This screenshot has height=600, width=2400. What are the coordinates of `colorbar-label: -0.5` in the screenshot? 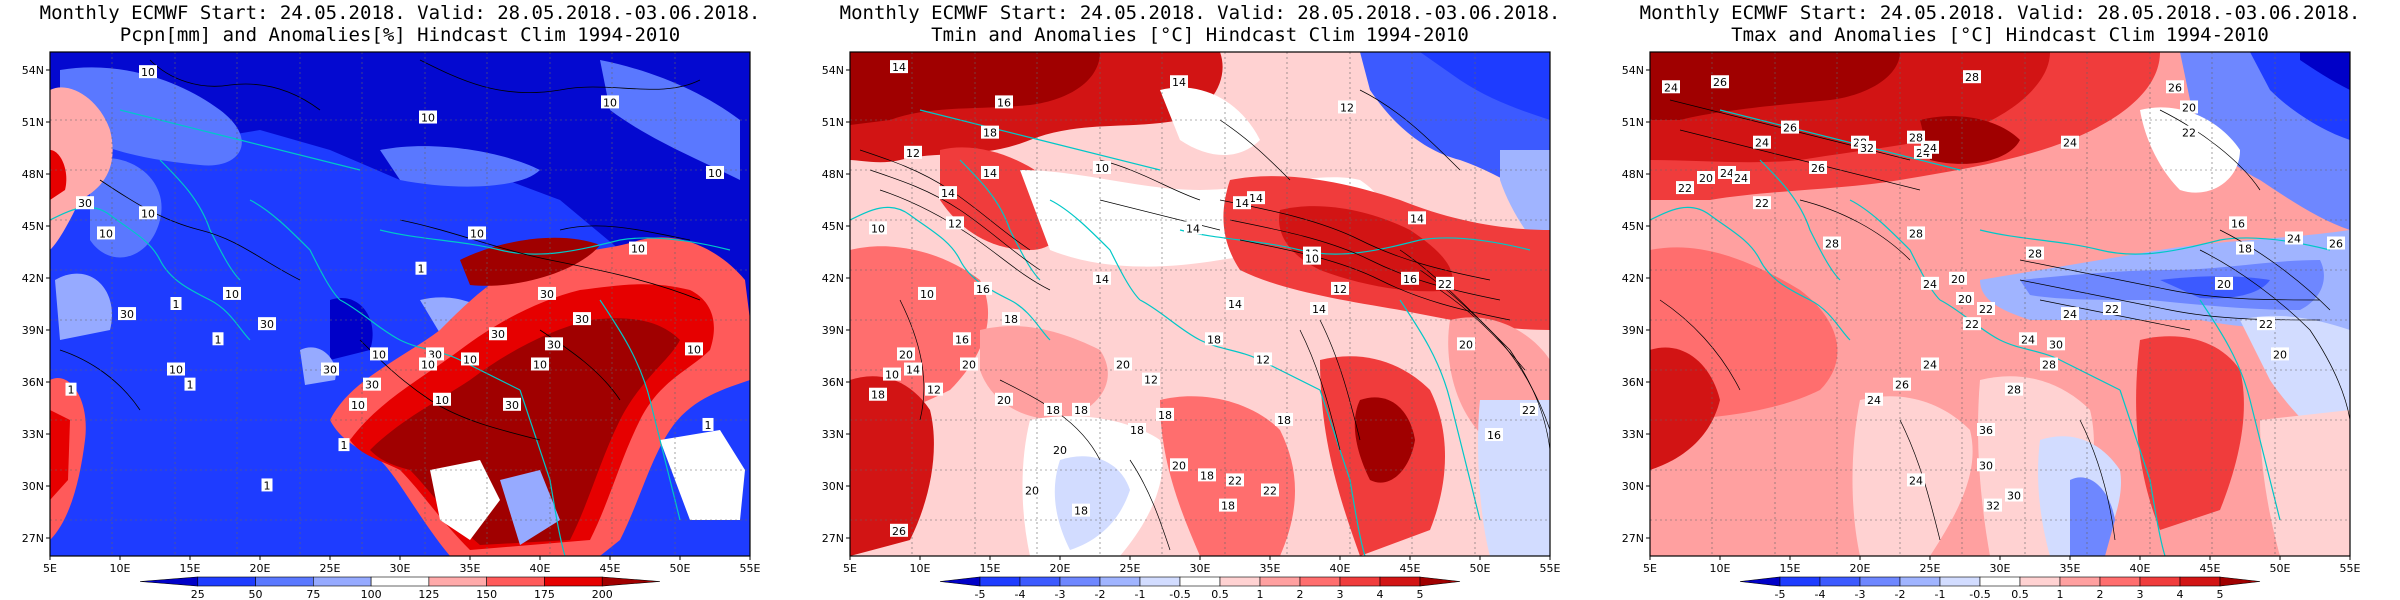 It's located at (1979, 594).